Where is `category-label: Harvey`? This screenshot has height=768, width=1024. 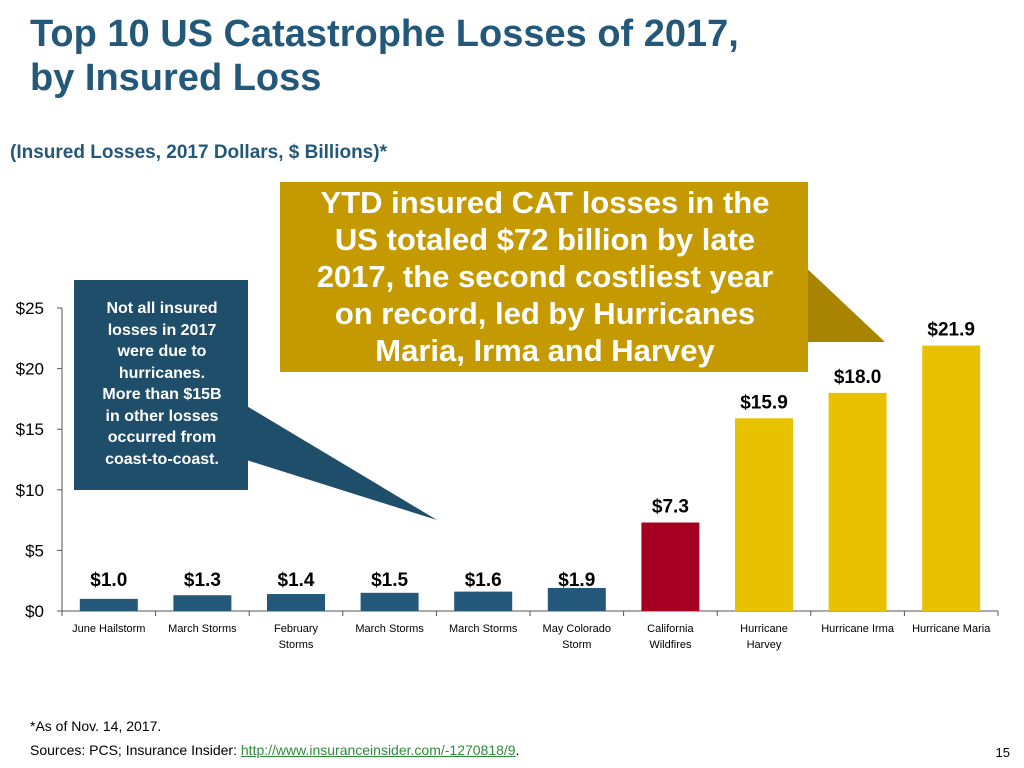 category-label: Harvey is located at coordinates (764, 645).